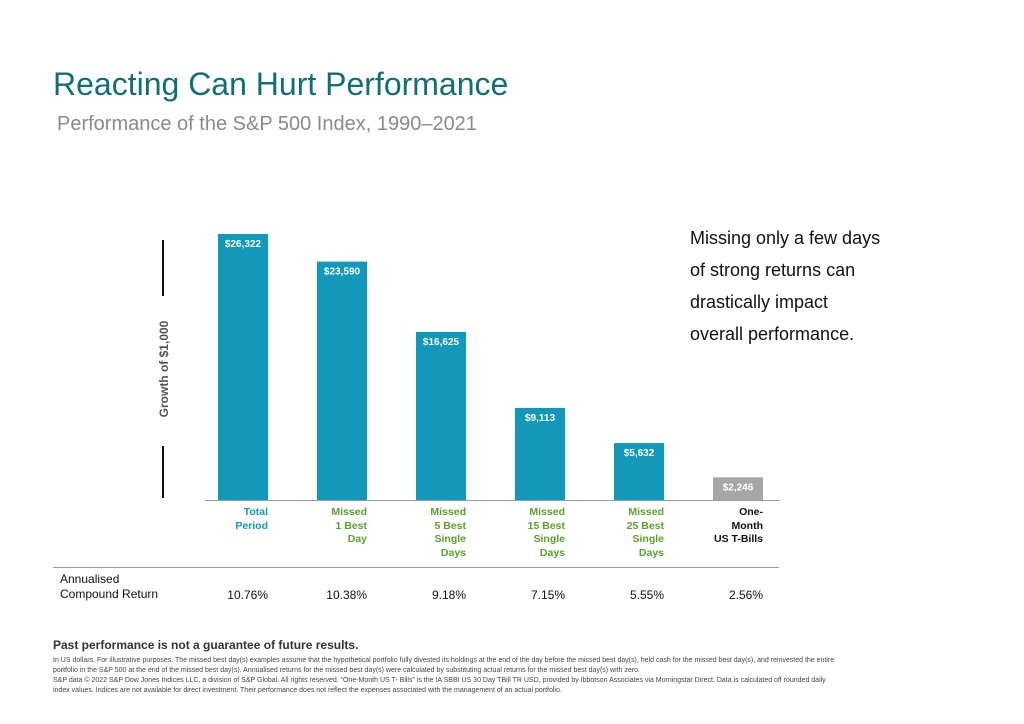 Image resolution: width=1024 pixels, height=724 pixels. Describe the element at coordinates (164, 369) in the screenshot. I see `y-axis-label-group: Growth of $1,000` at that location.